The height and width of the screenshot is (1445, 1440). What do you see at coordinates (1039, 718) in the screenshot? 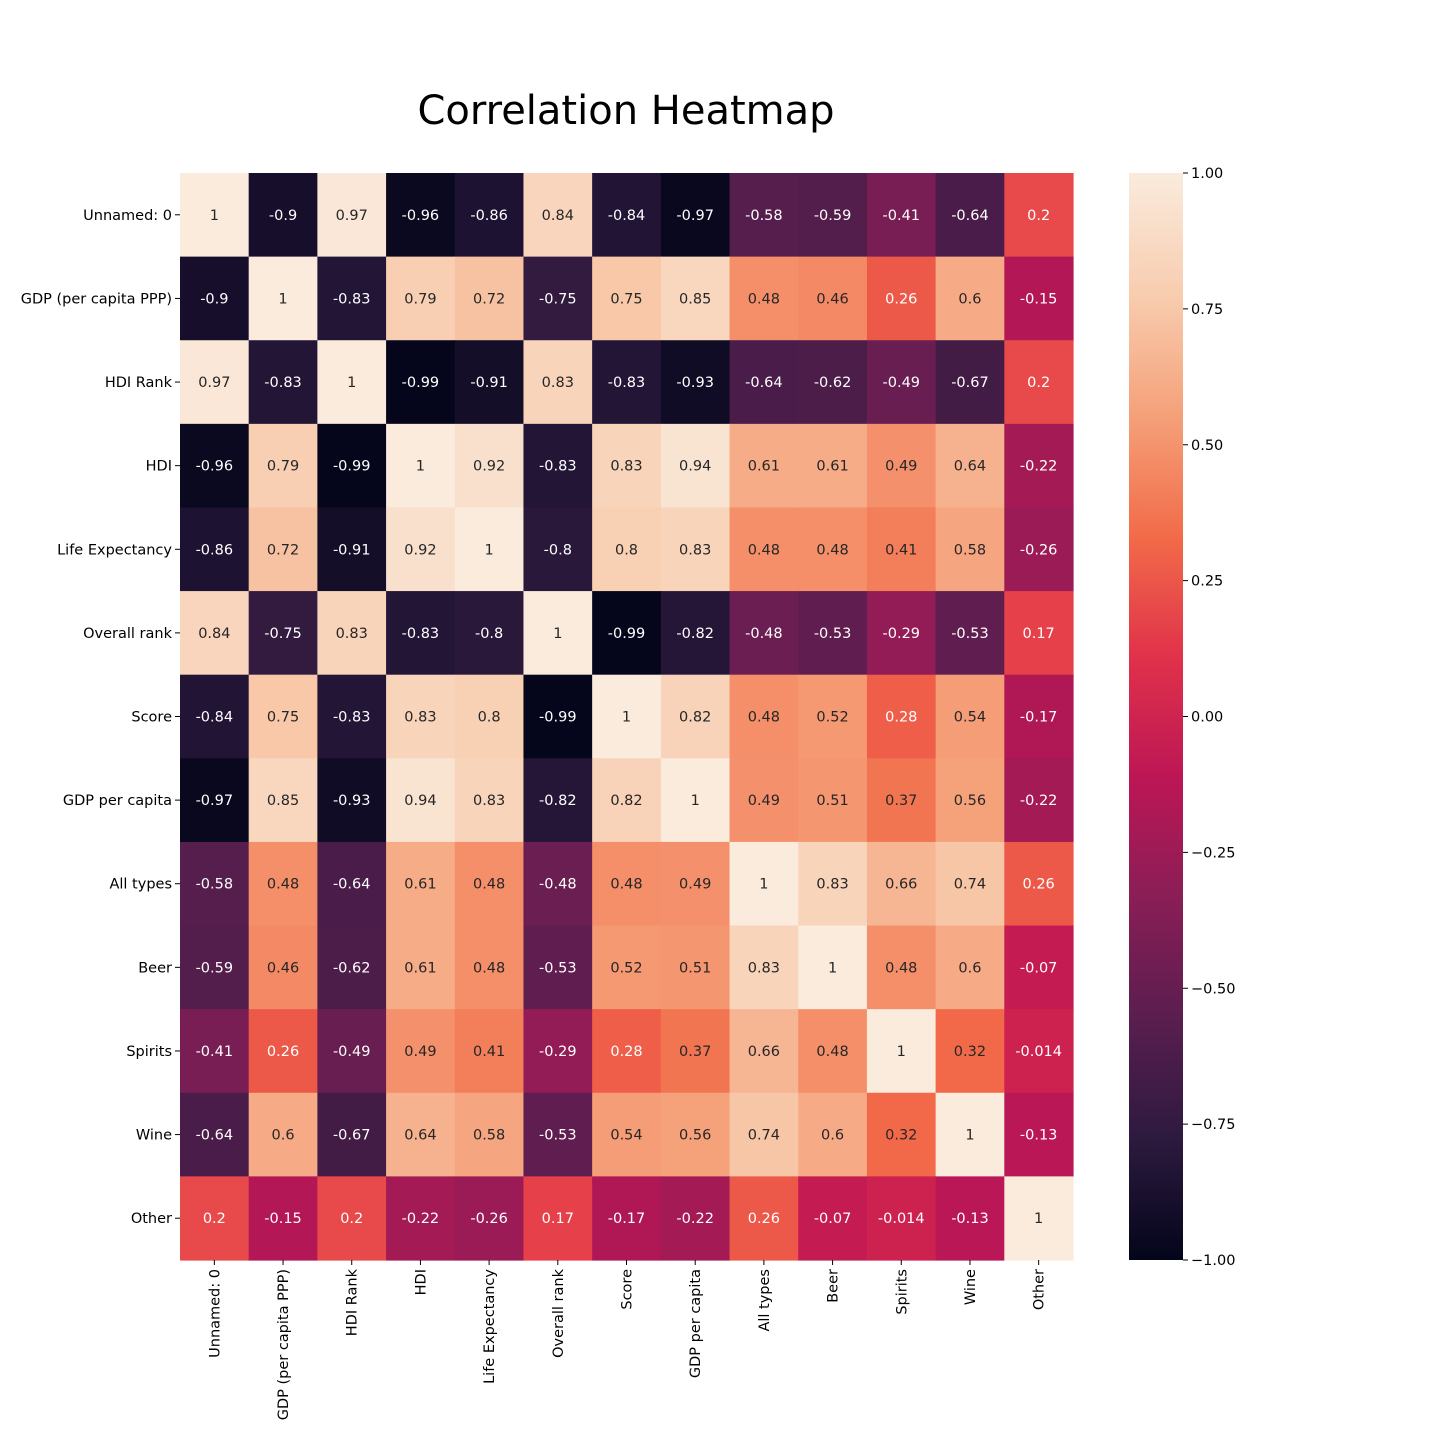
I see `cell-value-label: -0.17` at bounding box center [1039, 718].